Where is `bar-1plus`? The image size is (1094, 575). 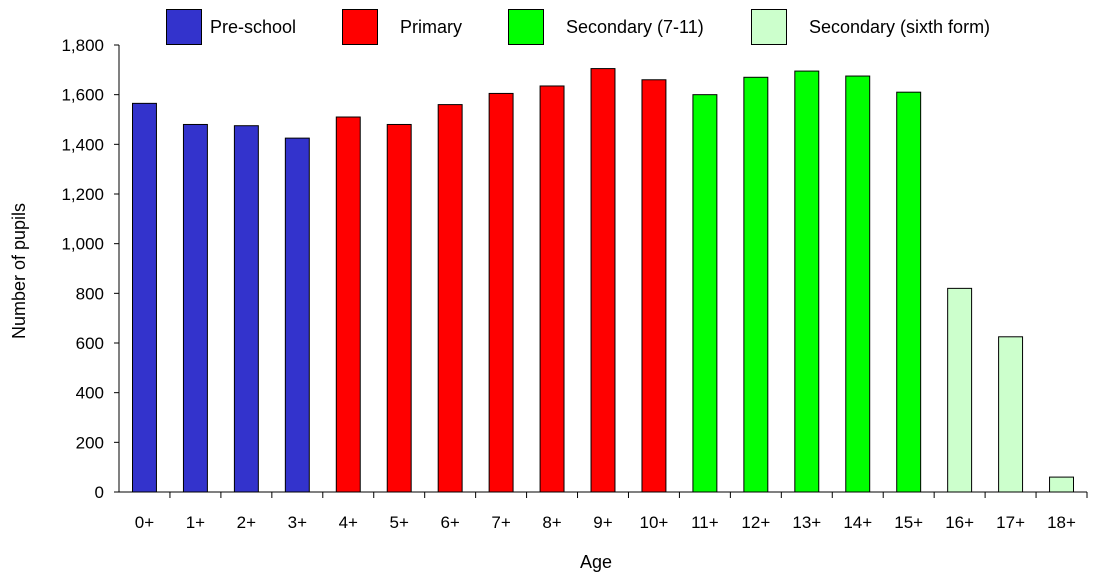
bar-1plus is located at coordinates (195, 308).